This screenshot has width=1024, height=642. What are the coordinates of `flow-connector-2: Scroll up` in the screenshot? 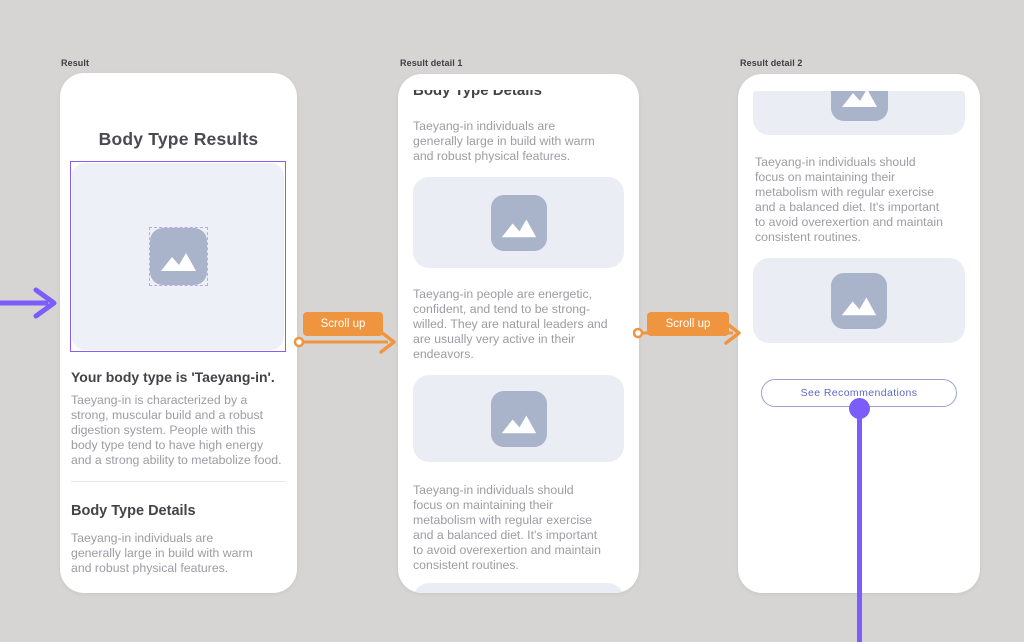 It's located at (690, 331).